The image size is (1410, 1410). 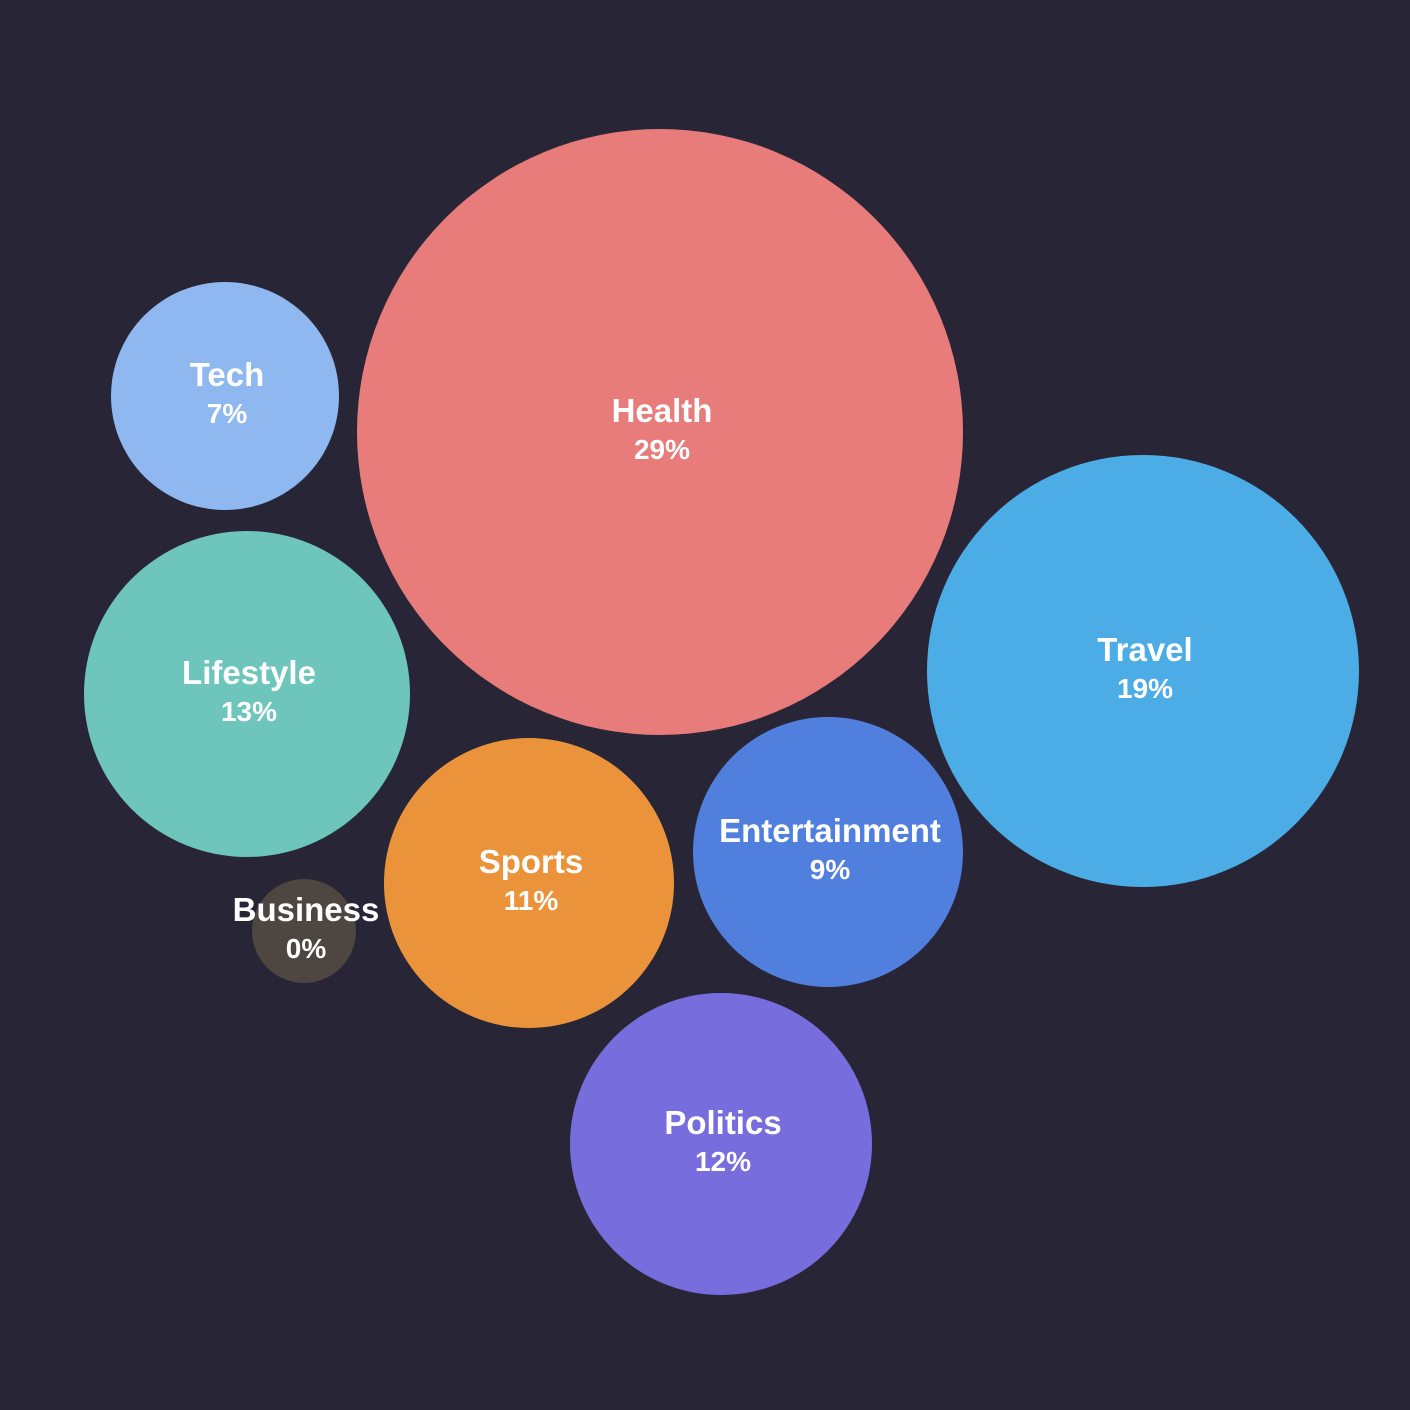 What do you see at coordinates (830, 869) in the screenshot?
I see `bubble-value-entertainment: 9%` at bounding box center [830, 869].